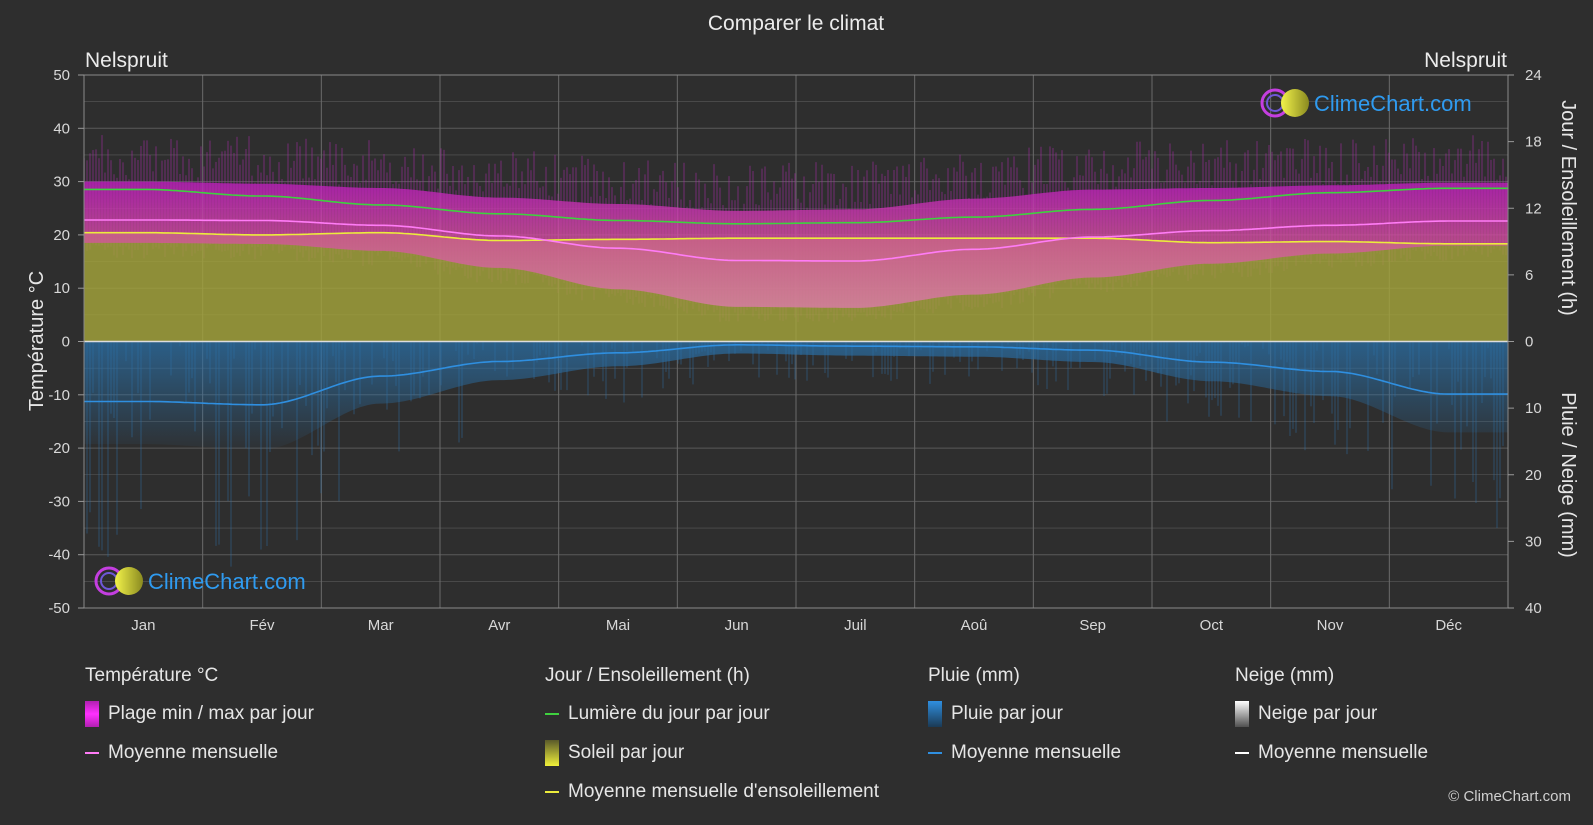 The width and height of the screenshot is (1593, 825). What do you see at coordinates (59, 501) in the screenshot?
I see `left-tick-label: -30` at bounding box center [59, 501].